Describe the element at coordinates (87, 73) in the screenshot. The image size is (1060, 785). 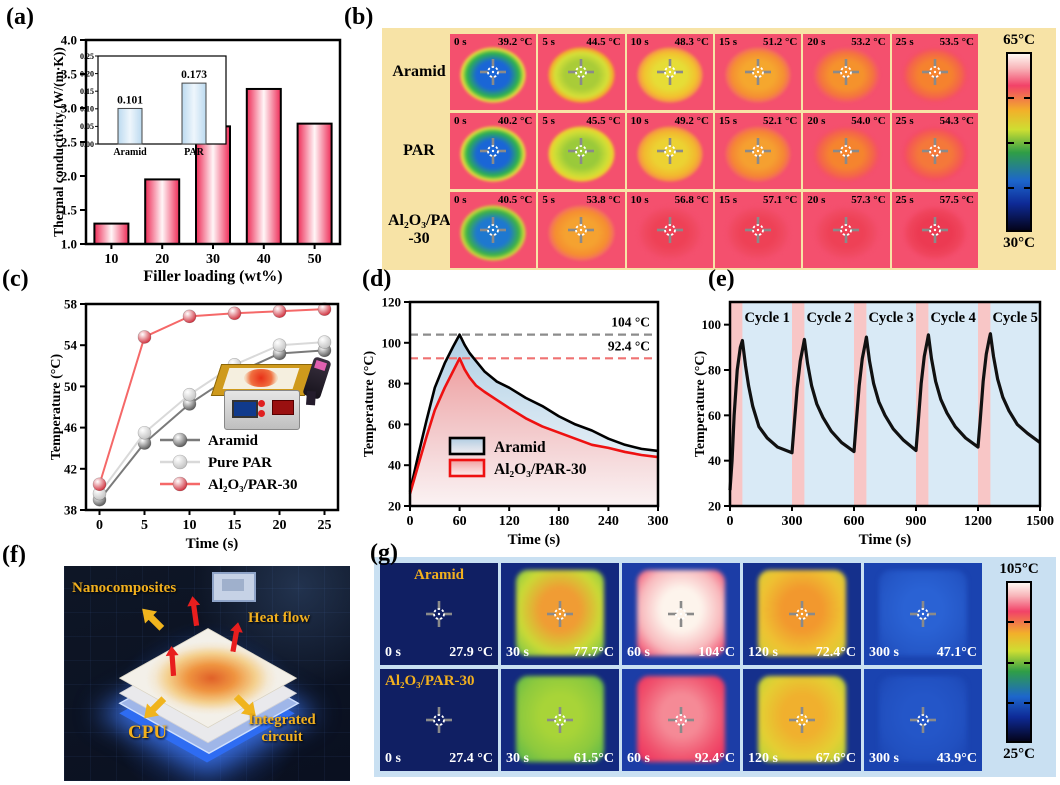
I see `svg-text: 0.20` at that location.